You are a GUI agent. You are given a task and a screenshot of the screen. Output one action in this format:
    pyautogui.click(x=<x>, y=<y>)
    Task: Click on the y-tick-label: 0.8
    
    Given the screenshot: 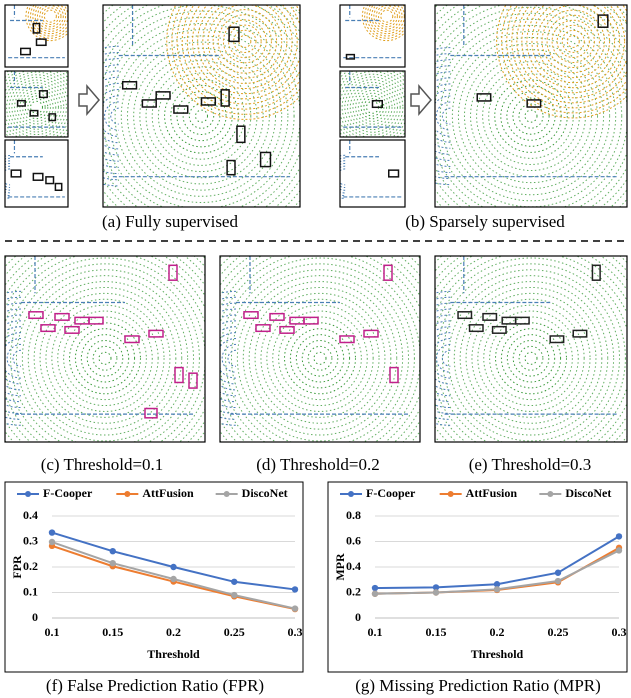 What is the action you would take?
    pyautogui.click(x=353, y=515)
    